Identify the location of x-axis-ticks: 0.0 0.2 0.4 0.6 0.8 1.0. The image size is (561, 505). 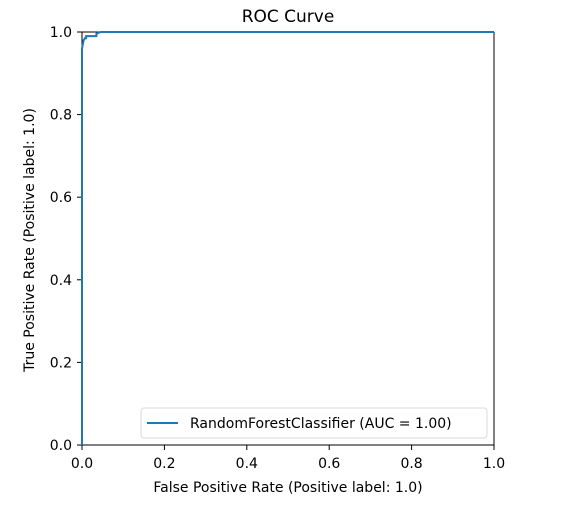
(288, 458).